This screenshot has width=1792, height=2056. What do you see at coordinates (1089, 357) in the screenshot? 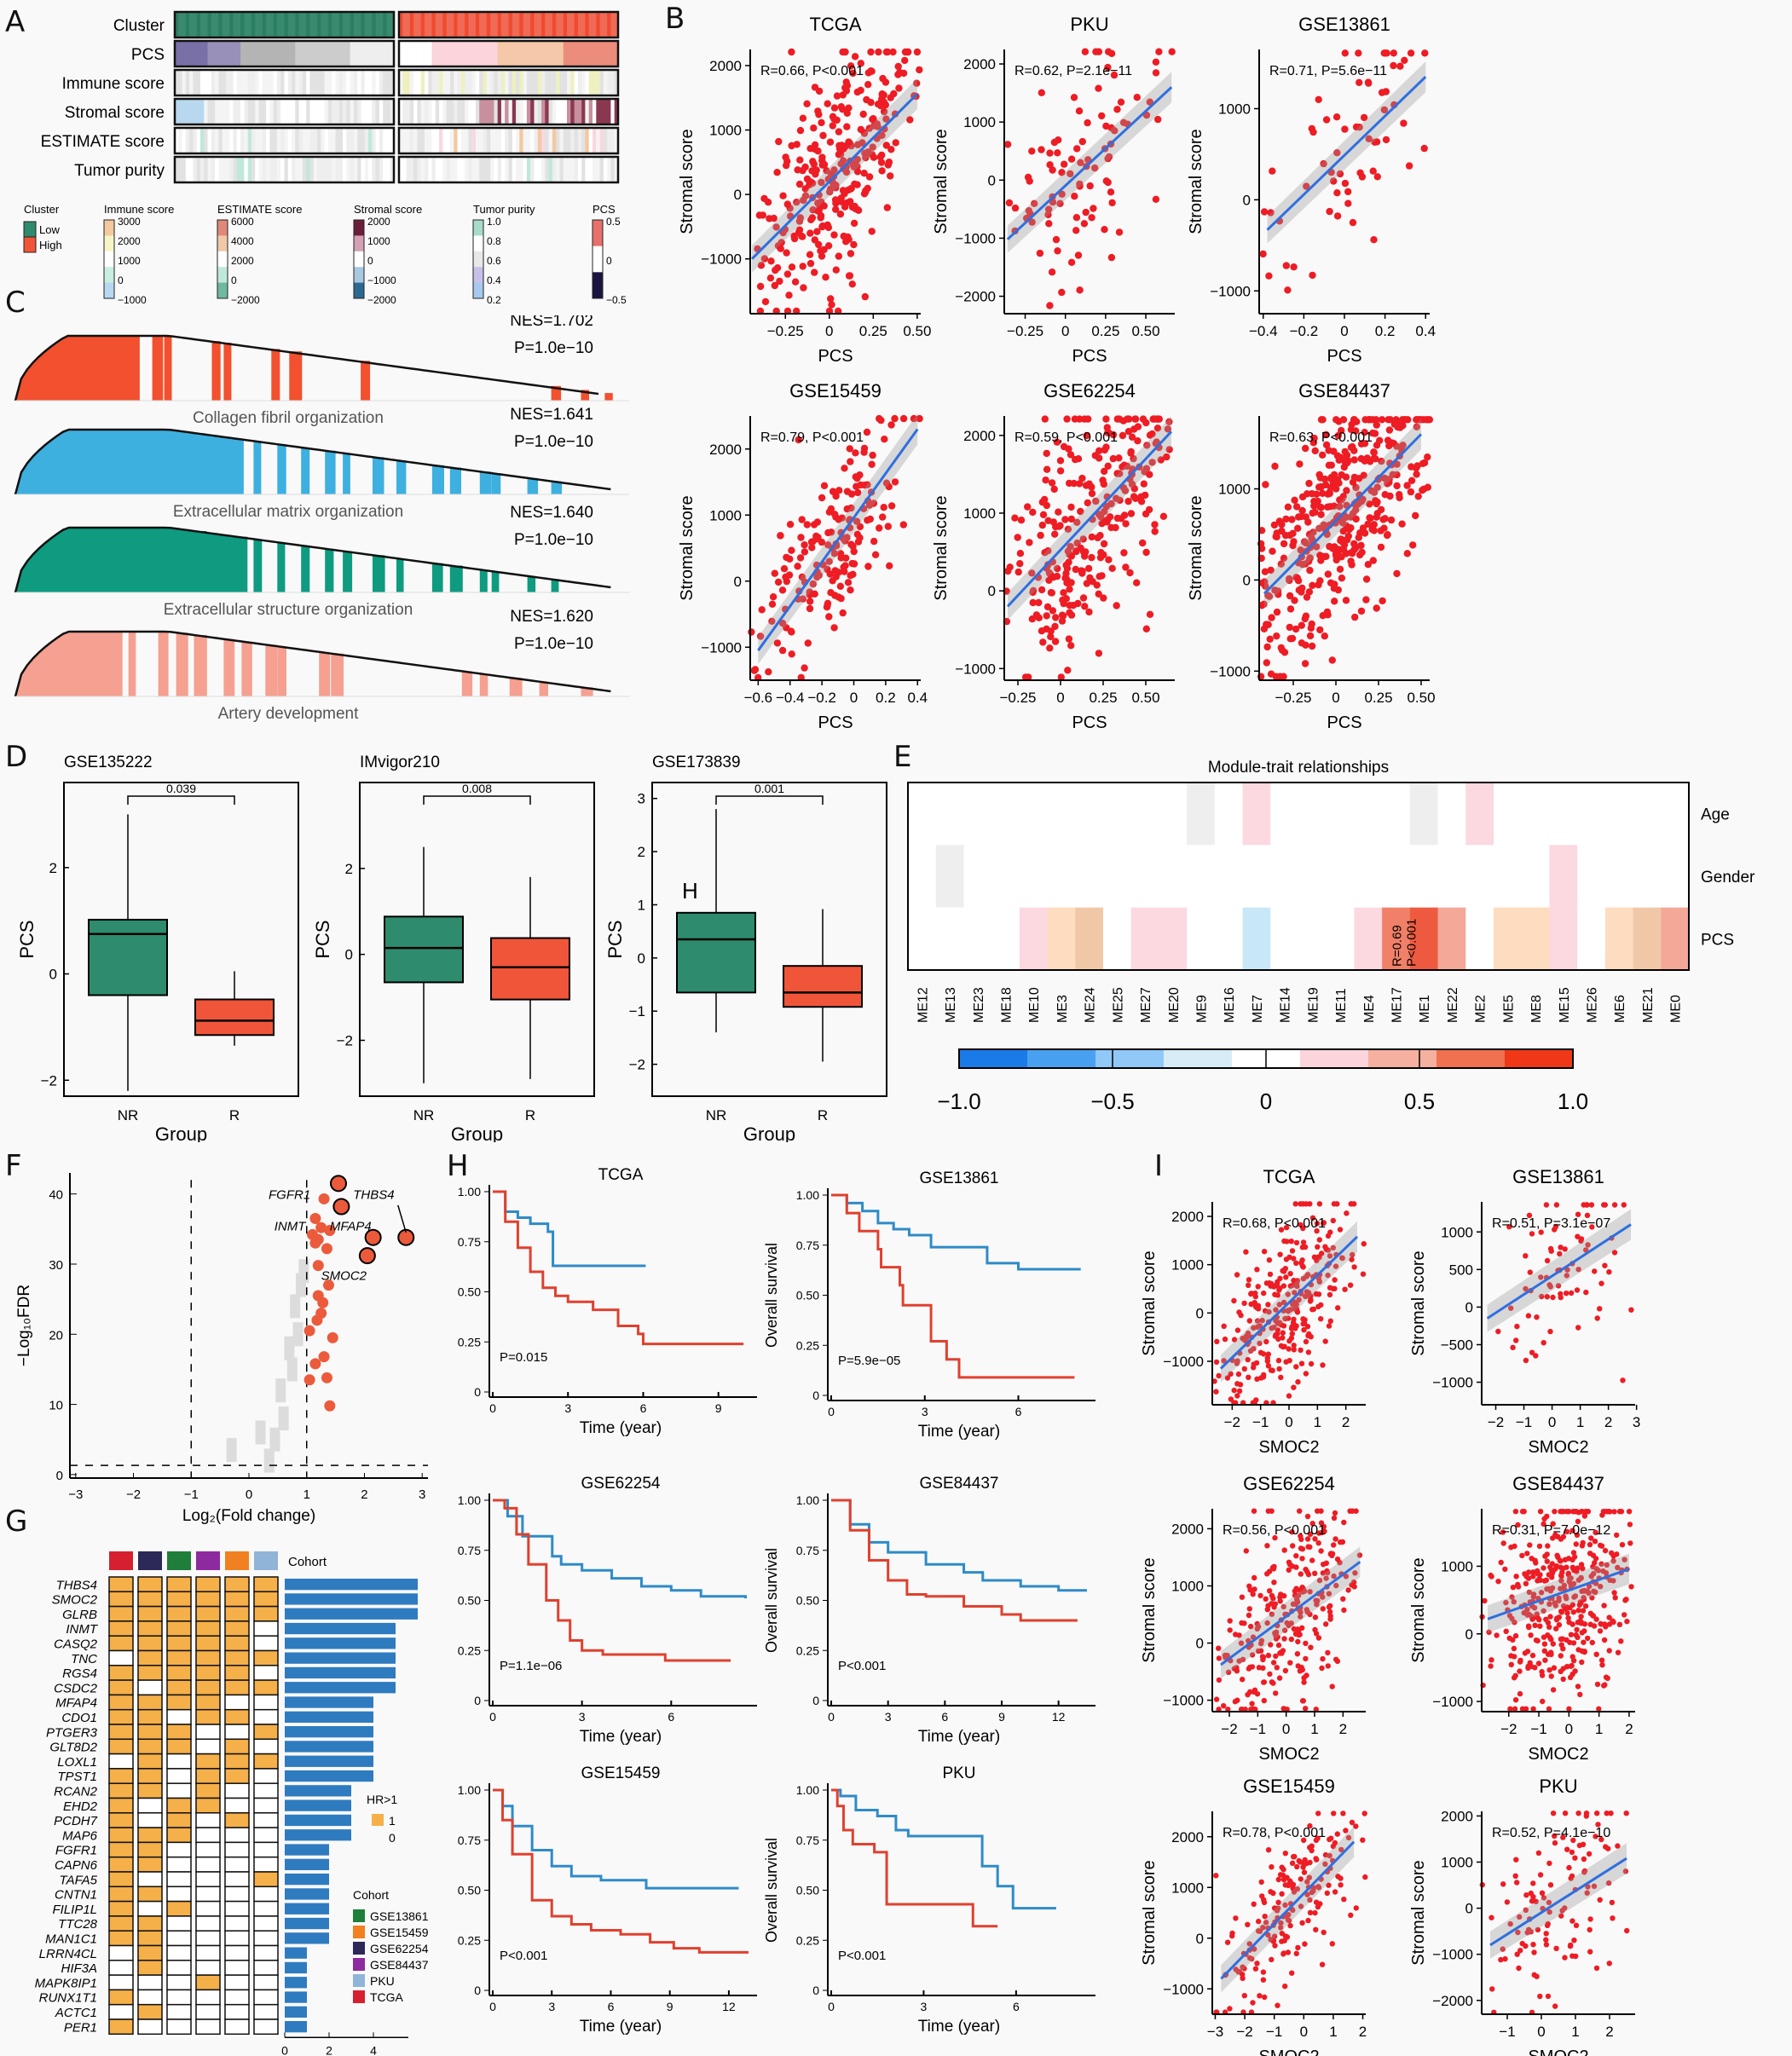
I see `x-axis-label: PCS` at bounding box center [1089, 357].